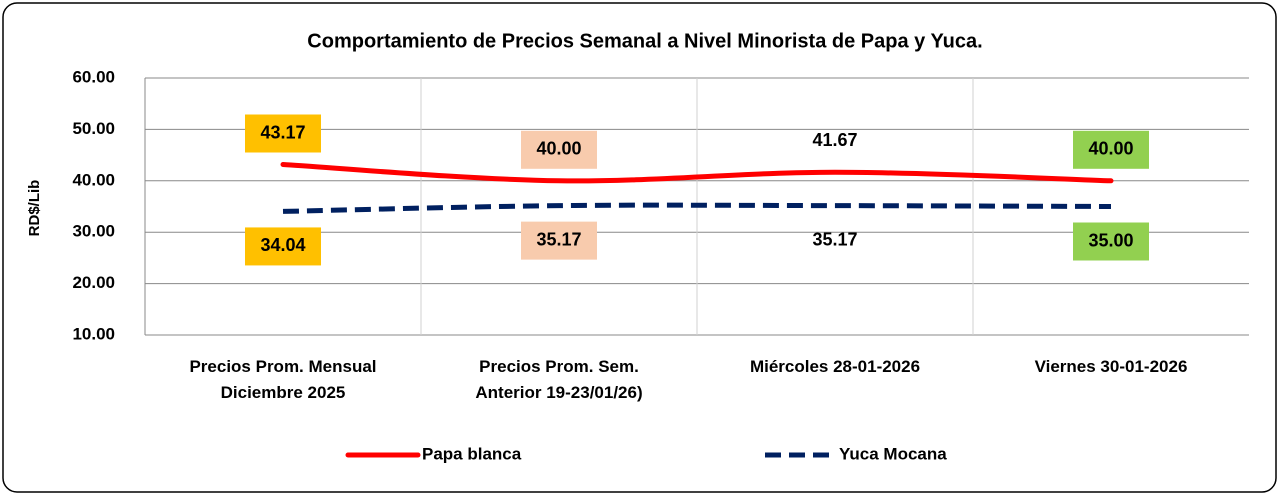  I want to click on legend-label: Papa blanca, so click(472, 453).